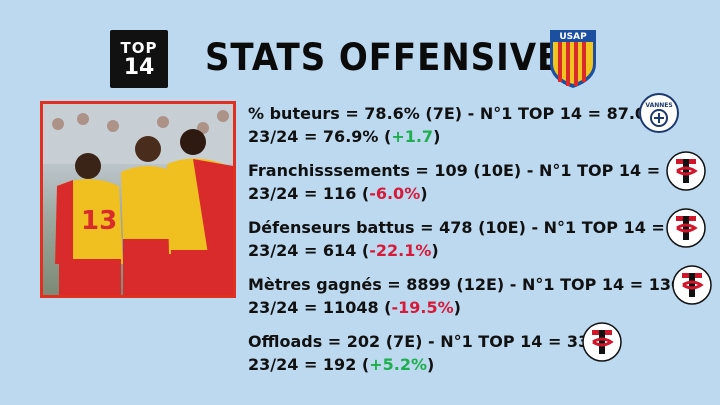 This screenshot has width=720, height=405. Describe the element at coordinates (658, 105) in the screenshot. I see `vannes-logo-text: VANNES` at that location.